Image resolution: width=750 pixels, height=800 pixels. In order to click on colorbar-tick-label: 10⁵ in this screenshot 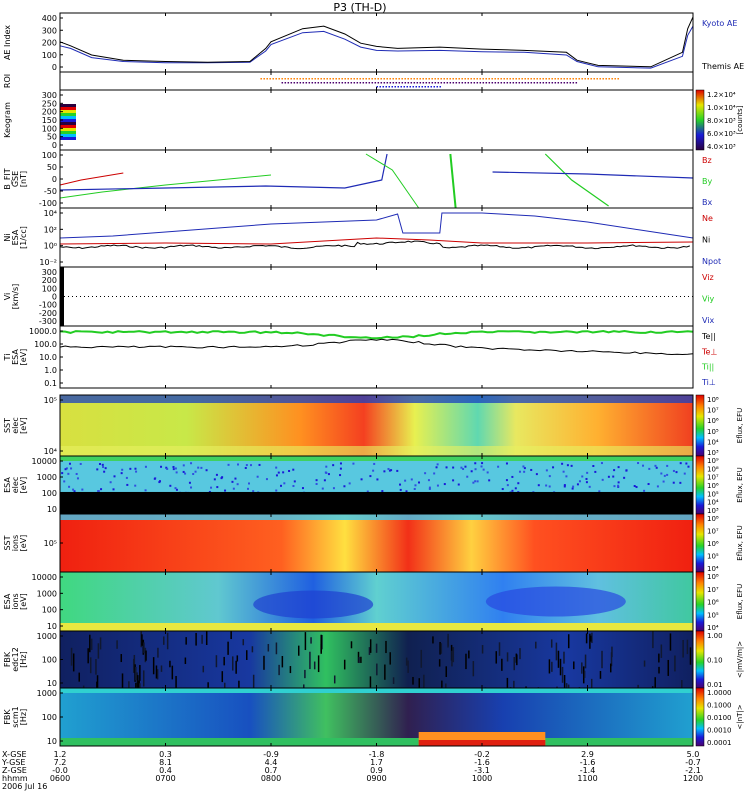, I will do `click(713, 557)`.